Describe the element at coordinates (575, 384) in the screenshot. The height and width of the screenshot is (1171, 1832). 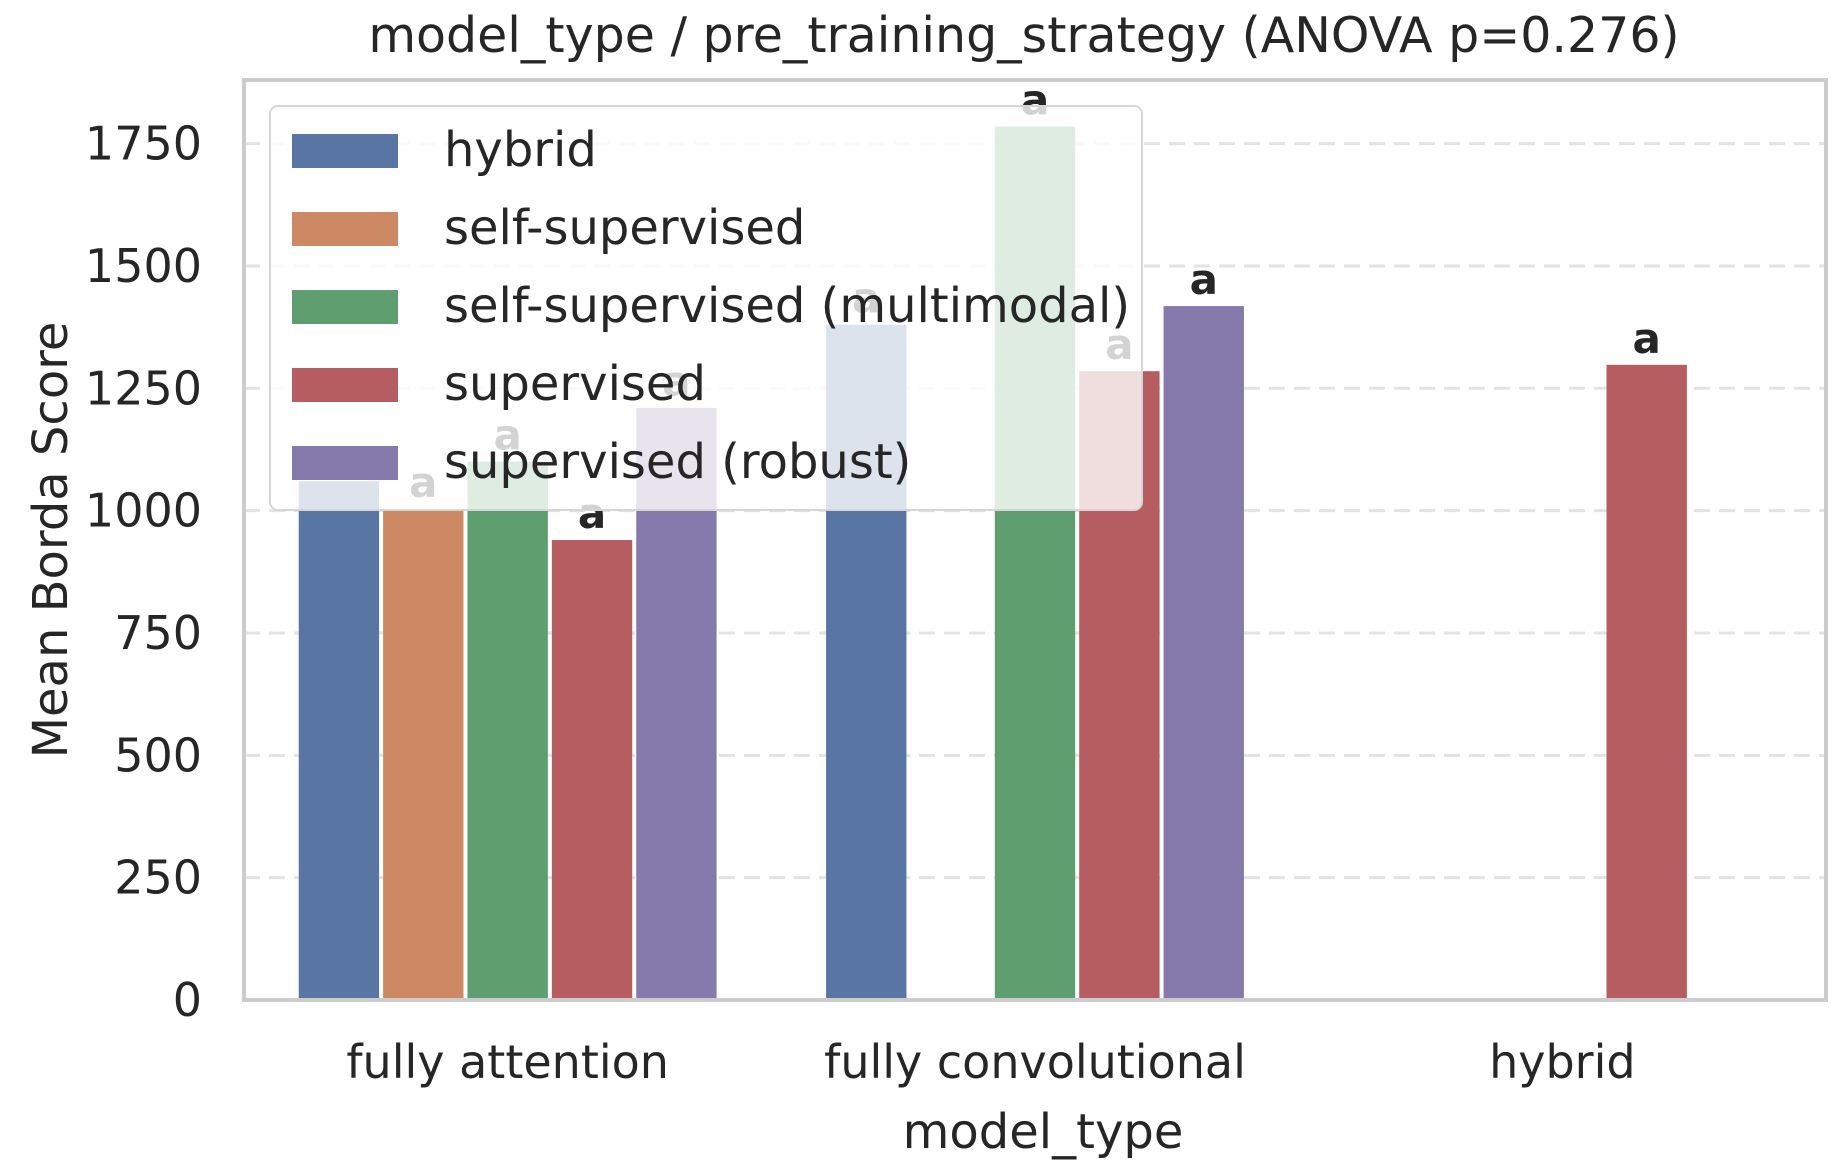
I see `legend-entry: supervised` at that location.